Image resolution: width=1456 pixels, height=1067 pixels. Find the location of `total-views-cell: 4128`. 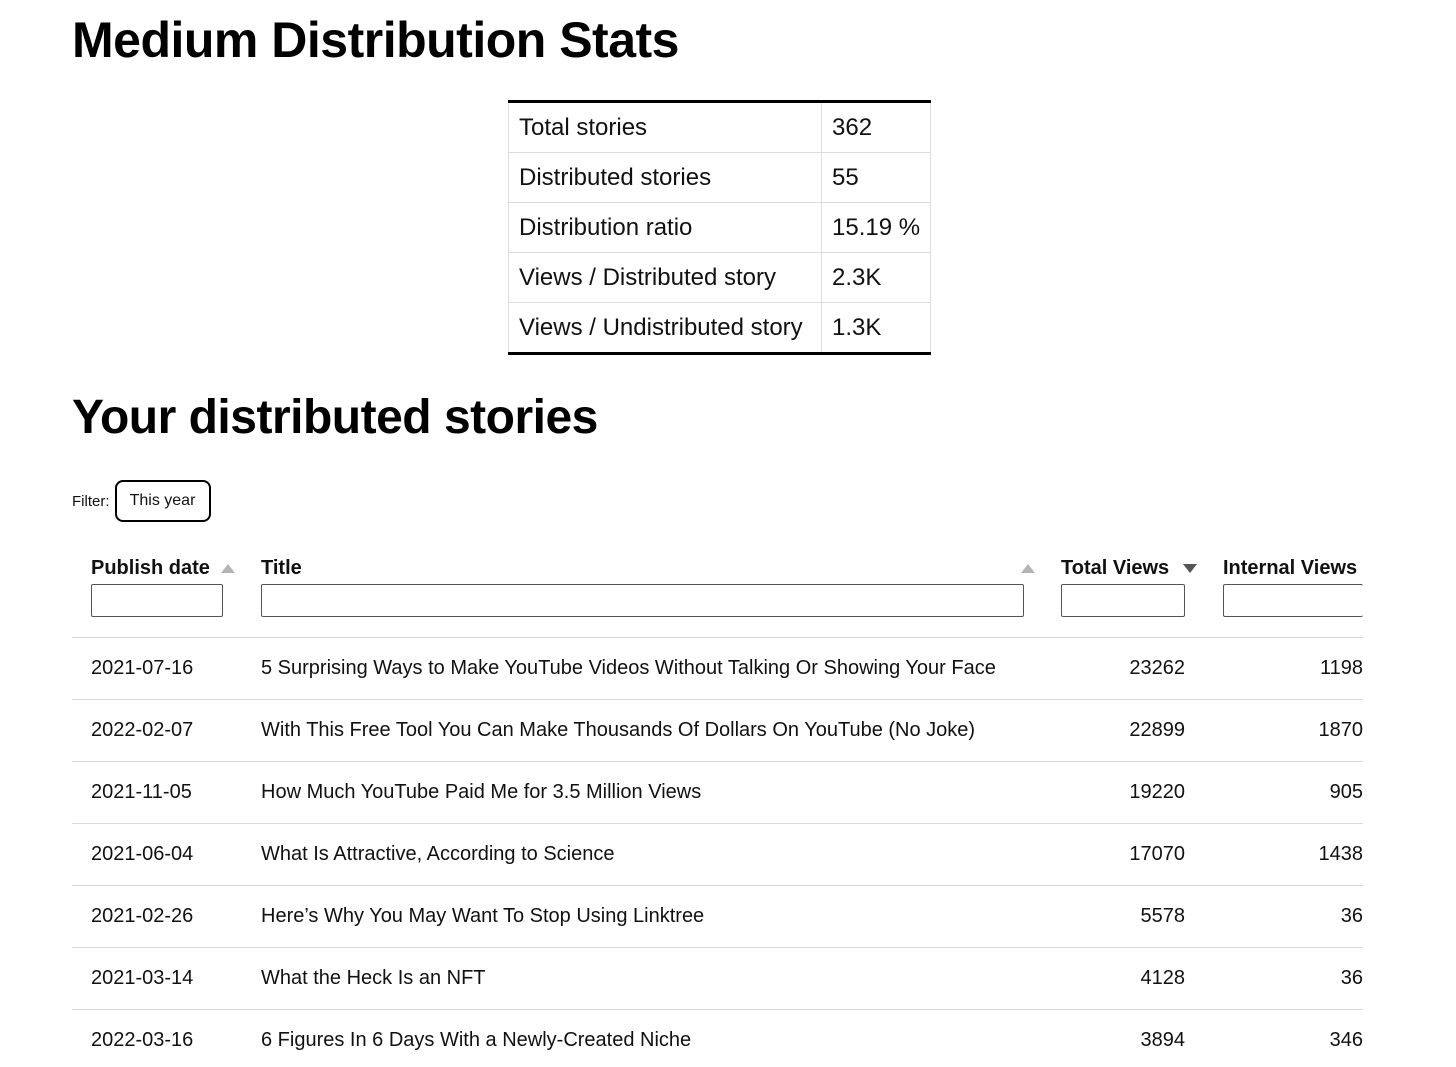

total-views-cell: 4128 is located at coordinates (1163, 978).